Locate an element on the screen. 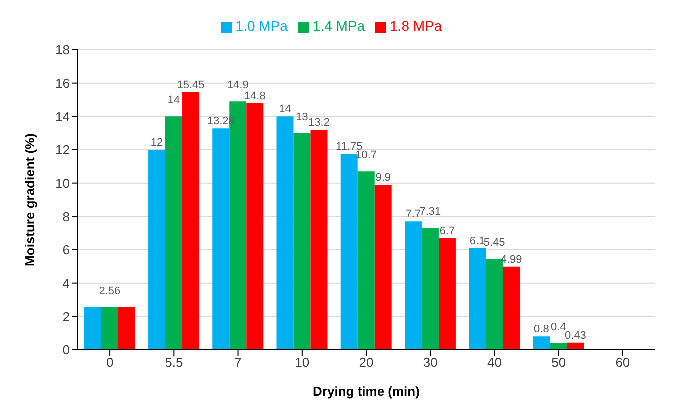 Image resolution: width=683 pixels, height=417 pixels. data-label: 6.1 is located at coordinates (478, 241).